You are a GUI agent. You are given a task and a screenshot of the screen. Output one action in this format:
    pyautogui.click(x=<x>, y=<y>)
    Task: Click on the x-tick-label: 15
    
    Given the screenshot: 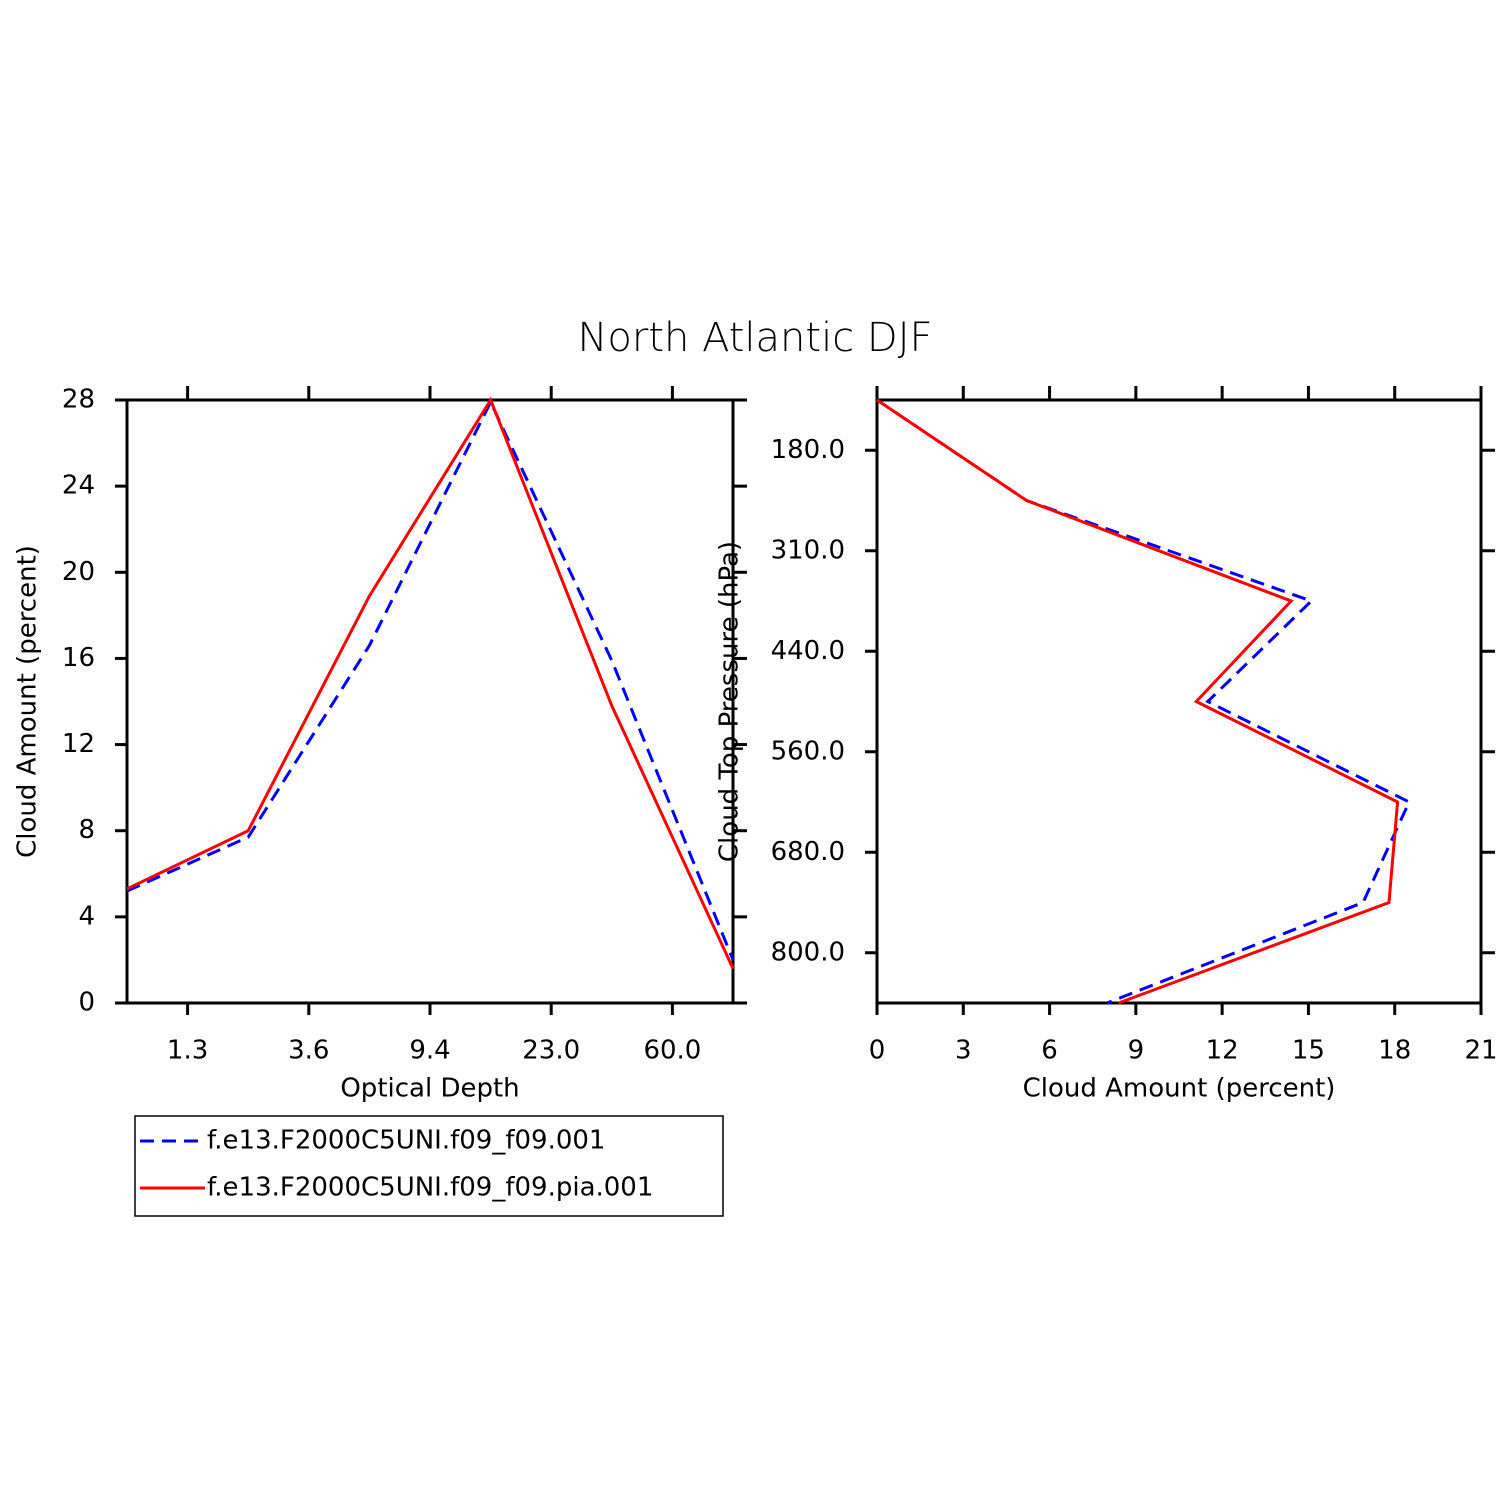 What is the action you would take?
    pyautogui.click(x=1308, y=1051)
    